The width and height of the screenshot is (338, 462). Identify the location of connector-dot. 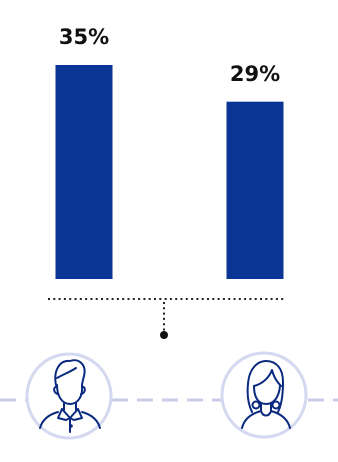
(164, 335).